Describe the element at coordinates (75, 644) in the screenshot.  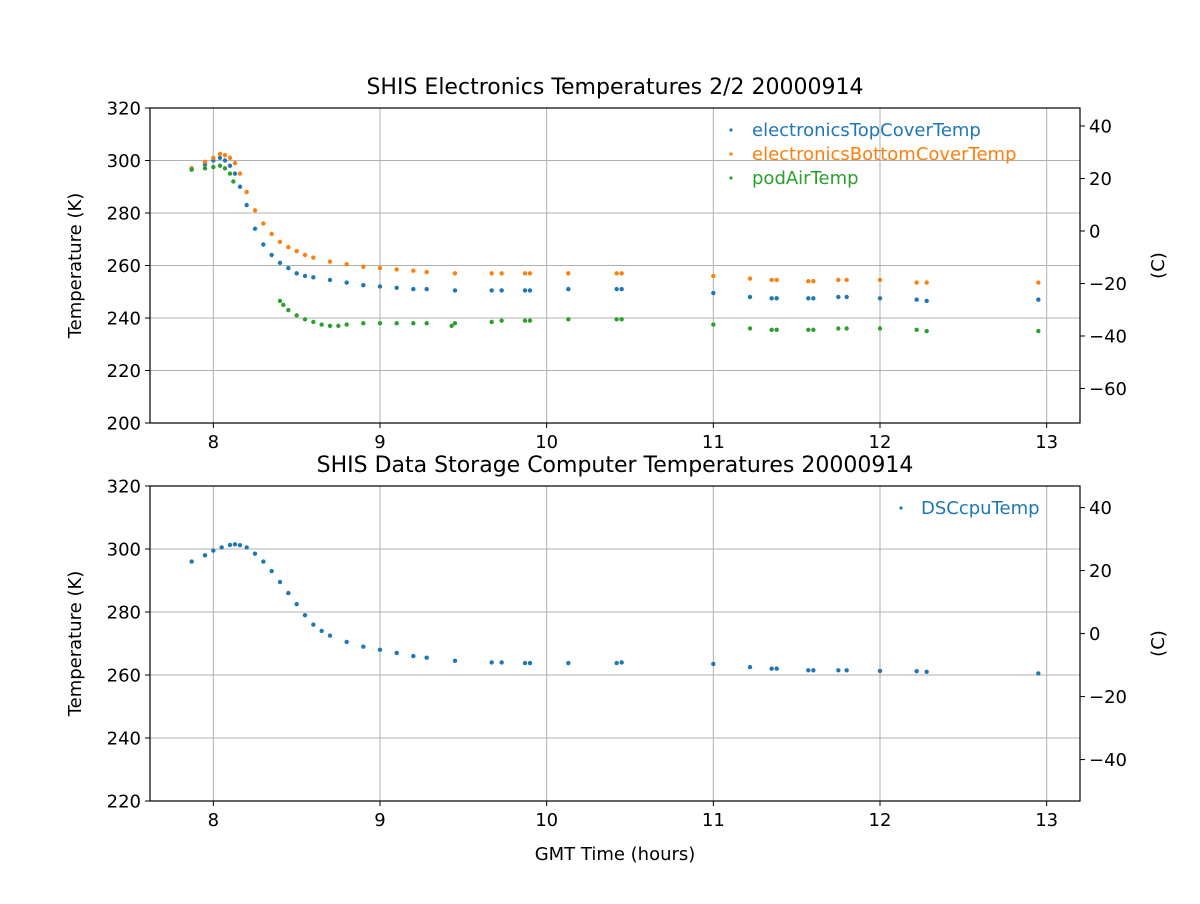
I see `y-axis-label-bottom: Temperature (K)` at that location.